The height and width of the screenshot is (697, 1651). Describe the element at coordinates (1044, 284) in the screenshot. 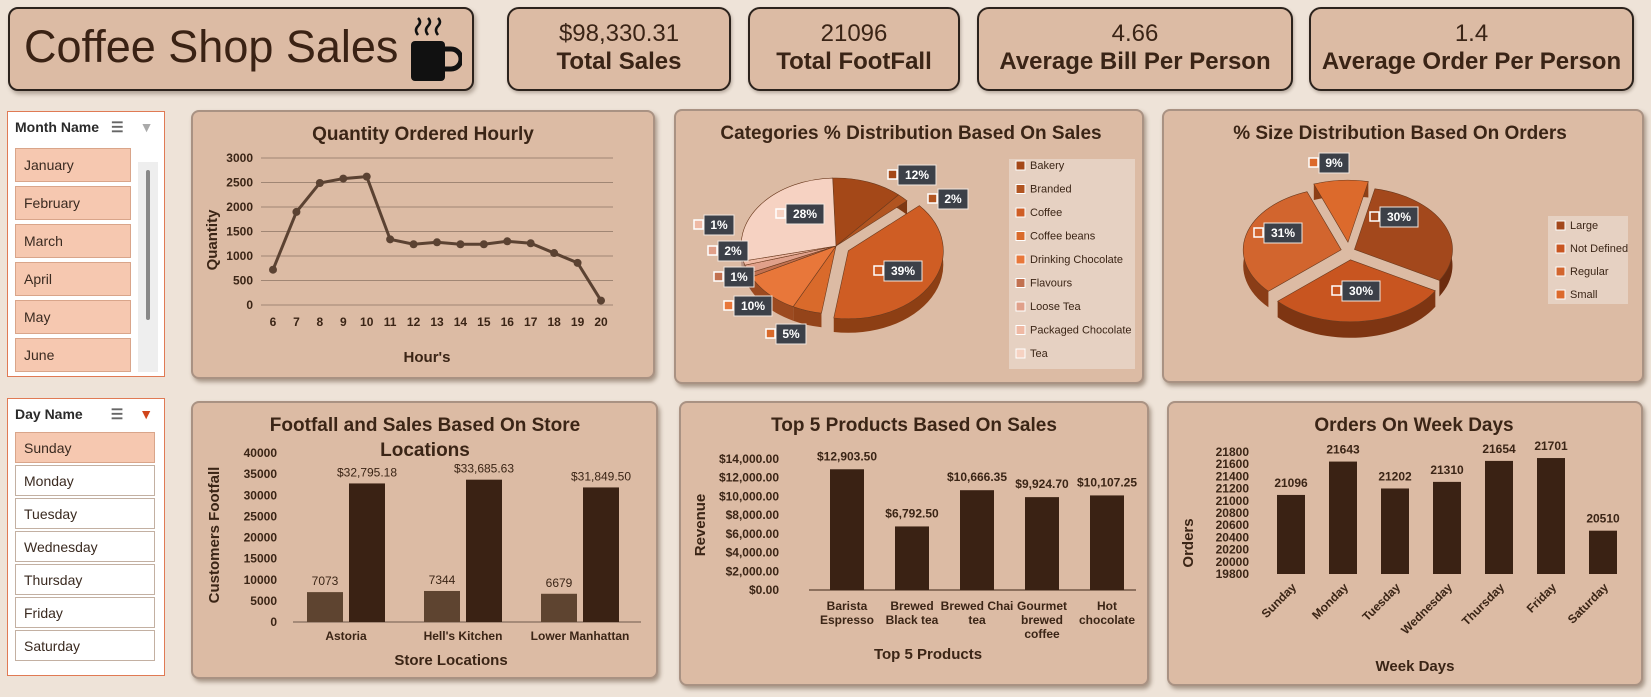

I see `legend-item: Flavours` at that location.